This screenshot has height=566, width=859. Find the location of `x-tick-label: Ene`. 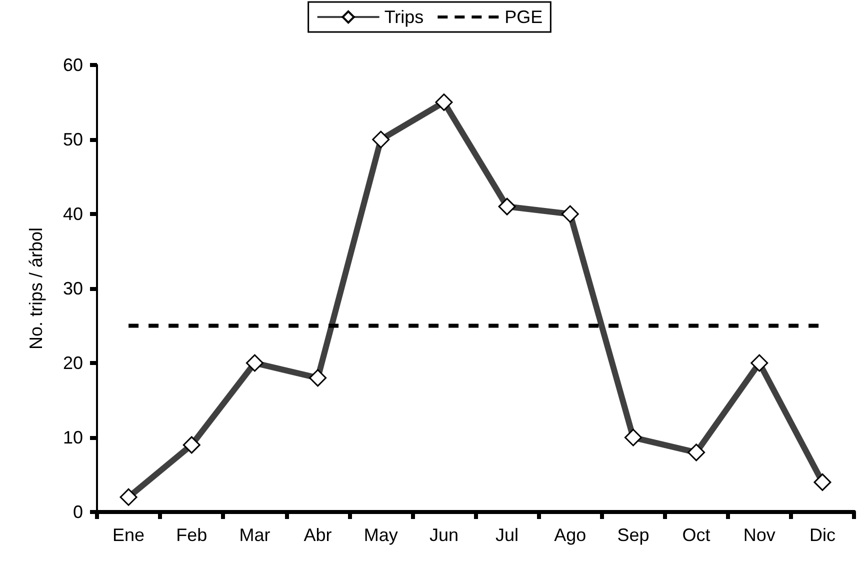

x-tick-label: Ene is located at coordinates (128, 535).